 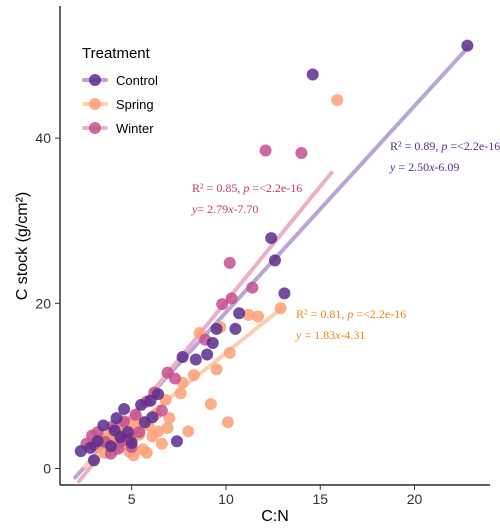 What do you see at coordinates (424, 167) in the screenshot?
I see `annotation-equation-control: y = 2.50x-6.09` at bounding box center [424, 167].